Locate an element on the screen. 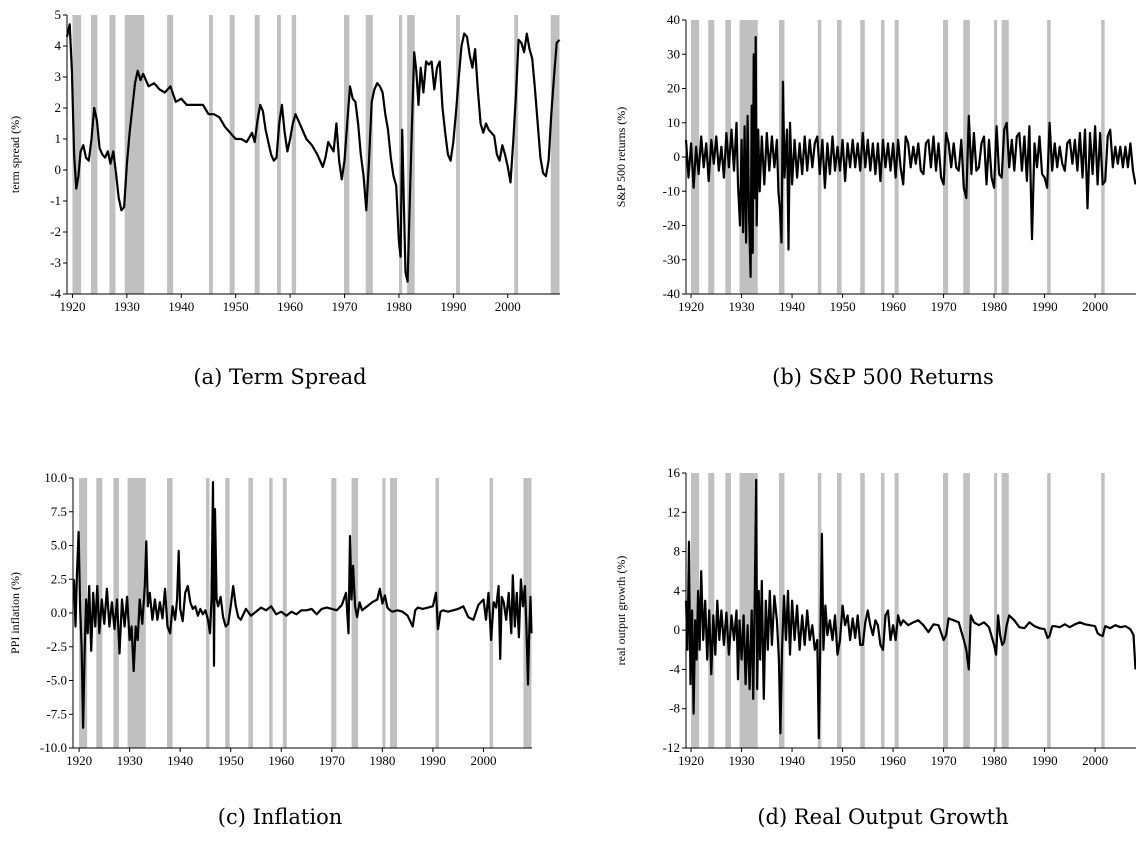  y-axis-label: S&P 500 returns (%) is located at coordinates (621, 157).